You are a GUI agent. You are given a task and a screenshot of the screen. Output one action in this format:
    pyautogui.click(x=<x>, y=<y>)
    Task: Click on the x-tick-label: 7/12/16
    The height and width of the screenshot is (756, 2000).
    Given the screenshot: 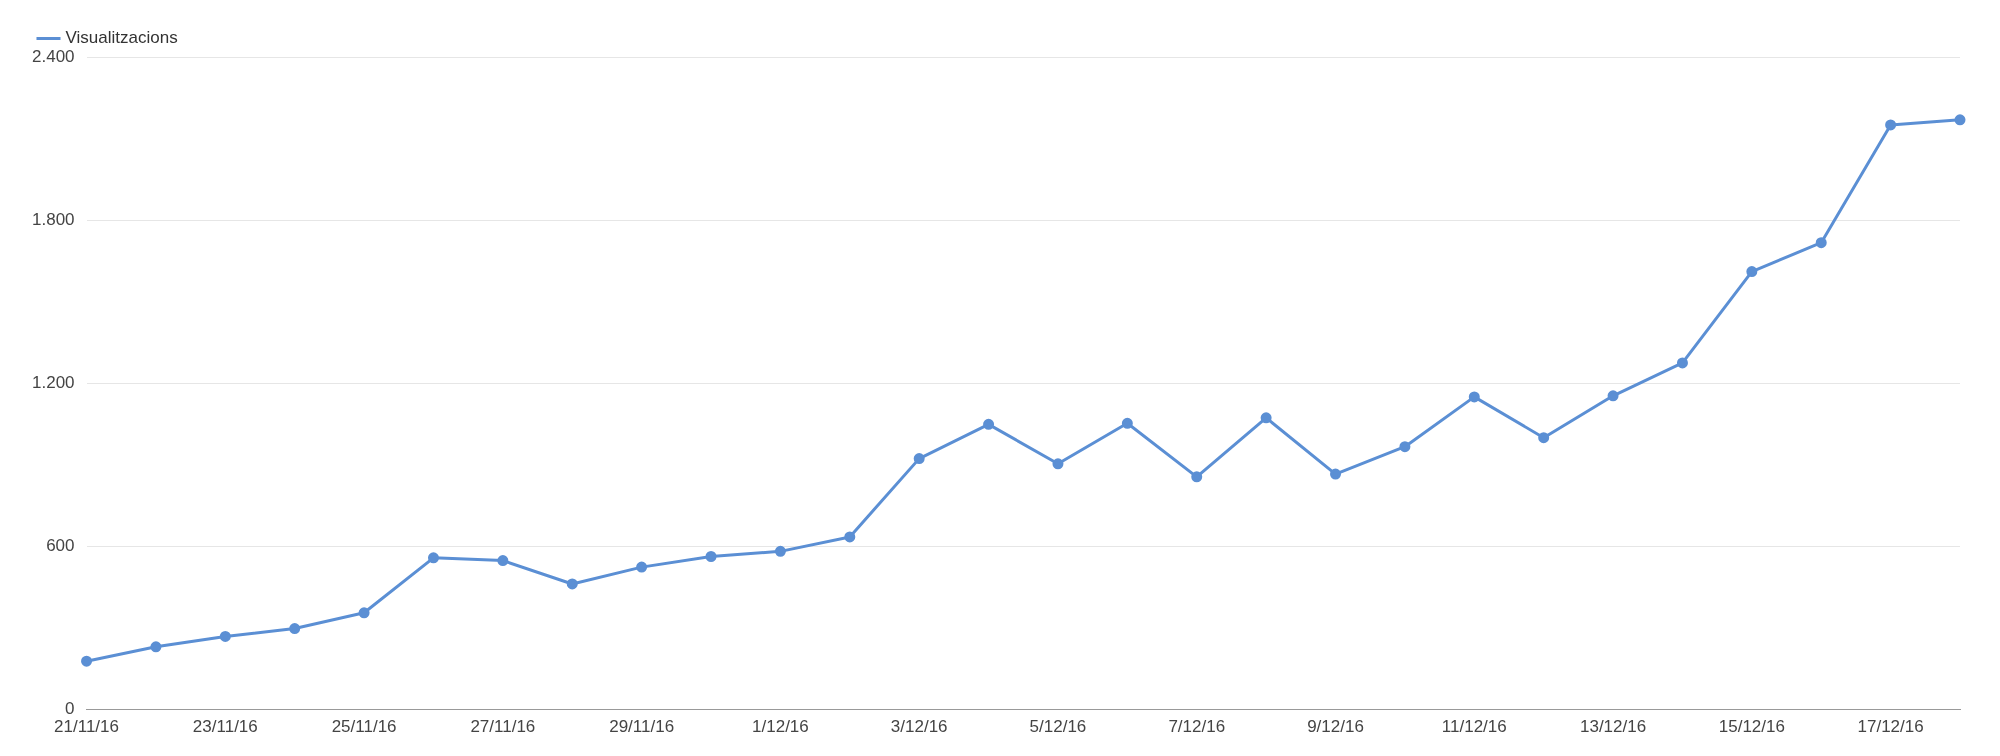 What is the action you would take?
    pyautogui.click(x=1197, y=727)
    